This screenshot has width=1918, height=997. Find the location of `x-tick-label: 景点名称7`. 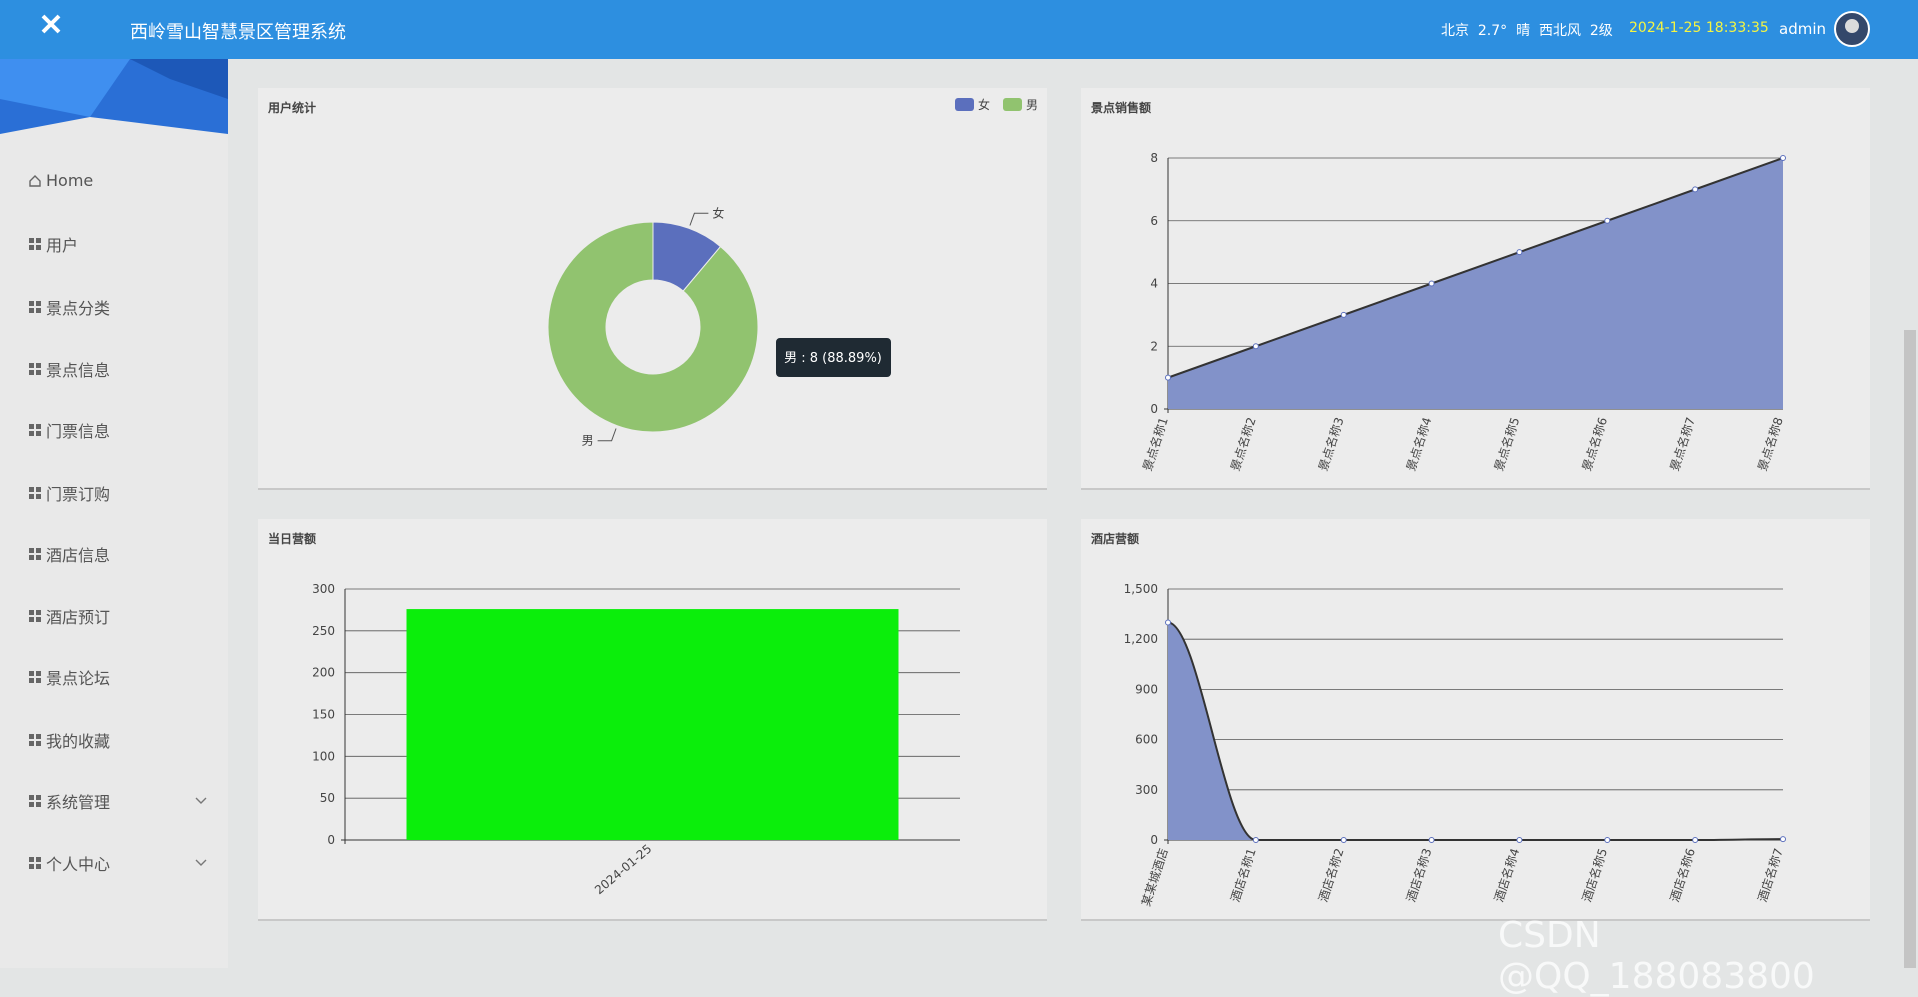

x-tick-label: 景点名称7 is located at coordinates (1682, 444).